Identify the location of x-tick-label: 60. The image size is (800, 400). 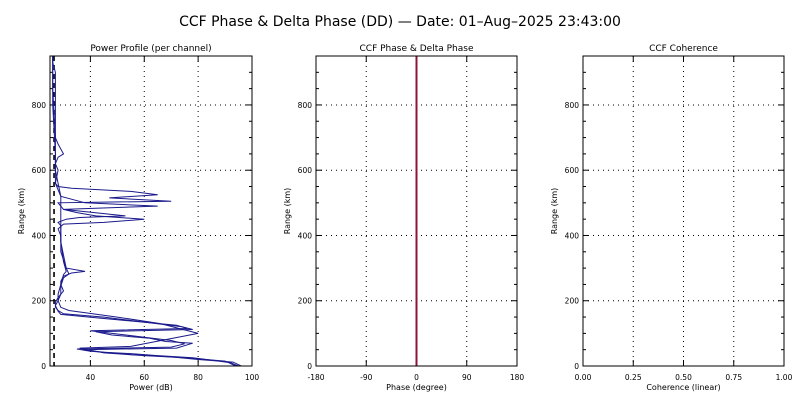
(144, 377).